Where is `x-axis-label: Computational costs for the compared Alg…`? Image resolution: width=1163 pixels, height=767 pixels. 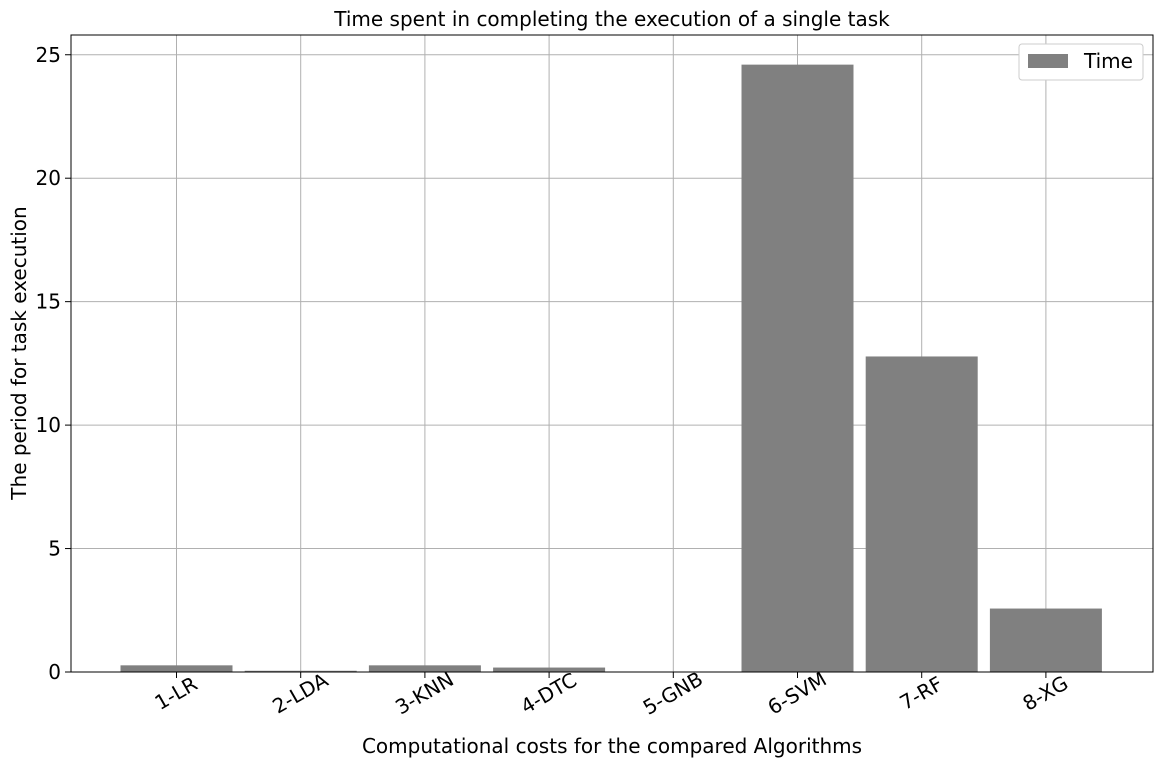
x-axis-label: Computational costs for the compared Alg… is located at coordinates (612, 746).